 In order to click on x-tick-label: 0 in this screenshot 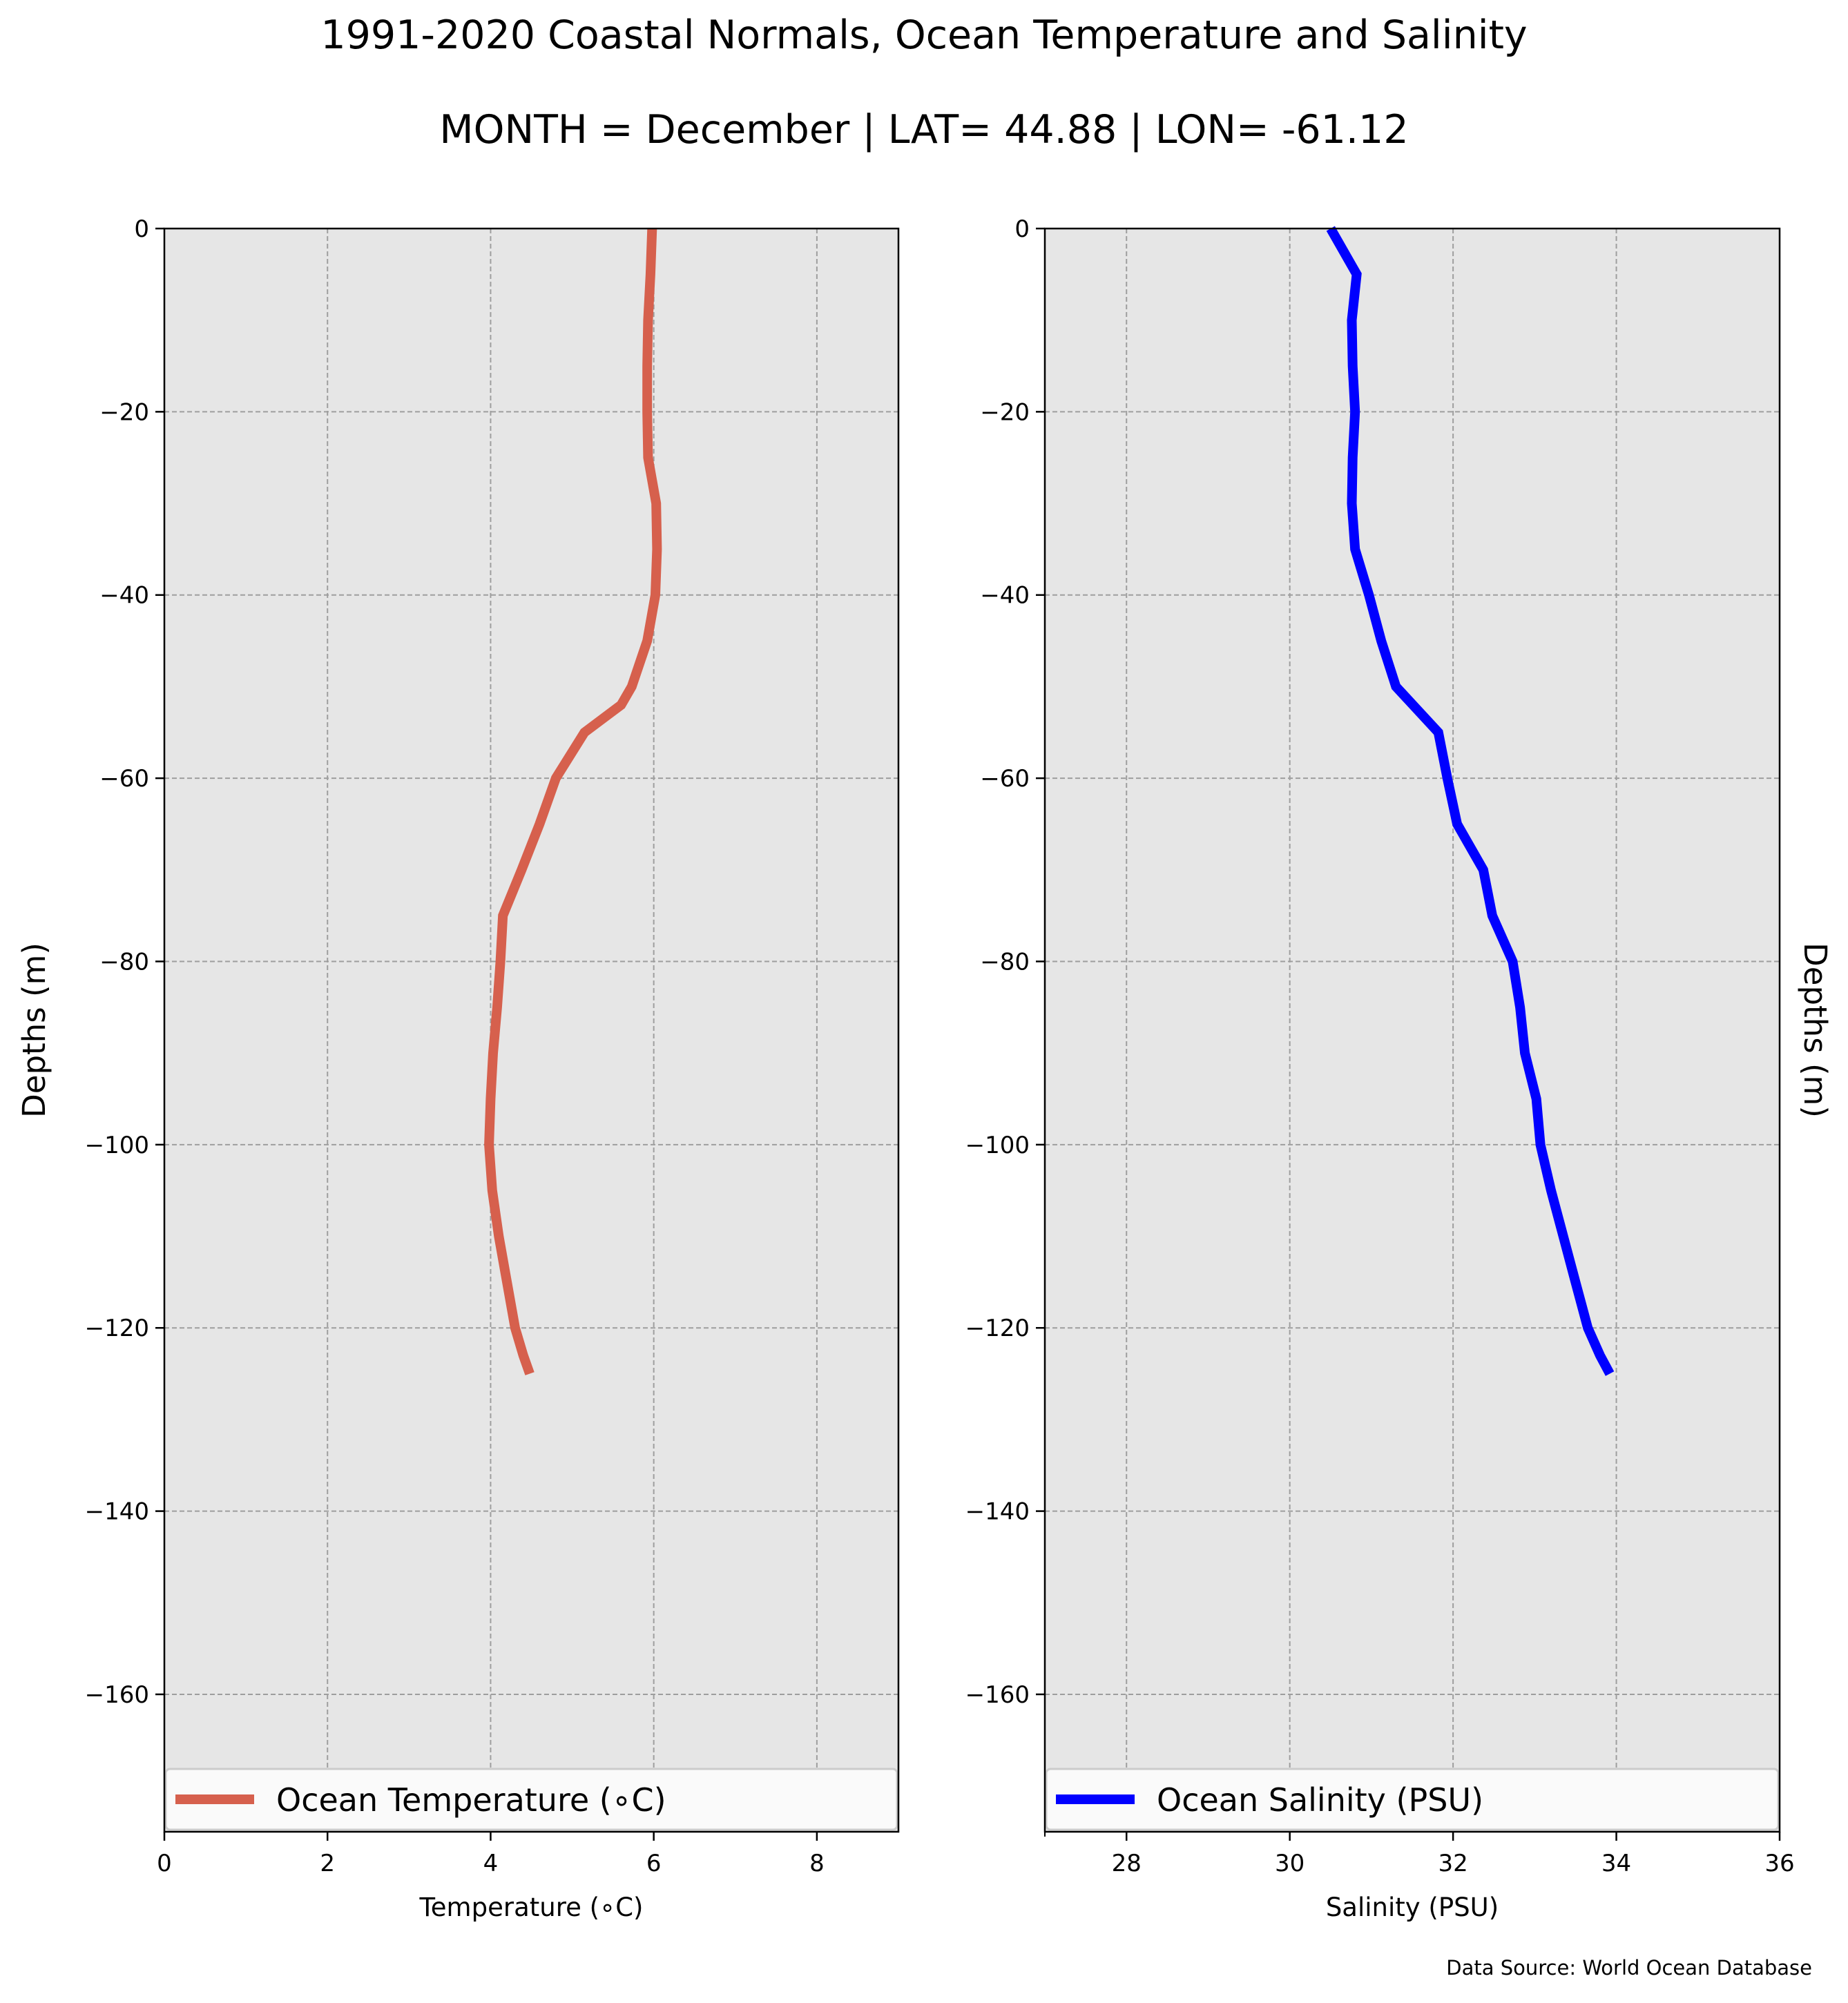, I will do `click(164, 1863)`.